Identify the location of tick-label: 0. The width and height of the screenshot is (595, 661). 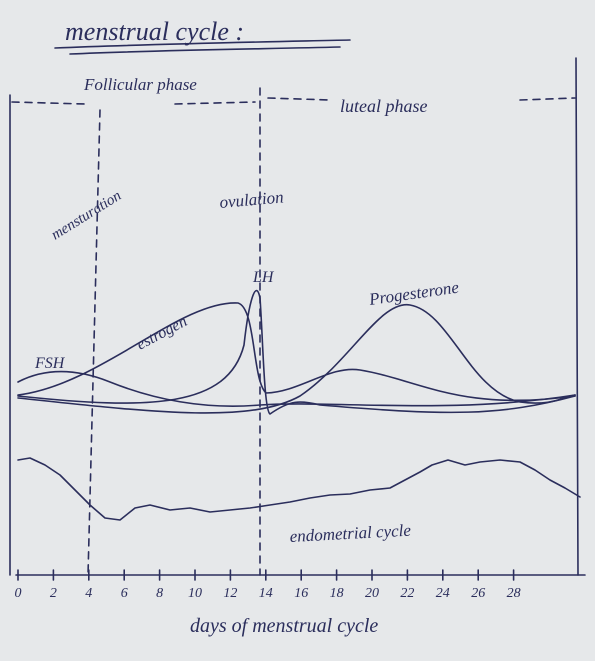
(18, 593).